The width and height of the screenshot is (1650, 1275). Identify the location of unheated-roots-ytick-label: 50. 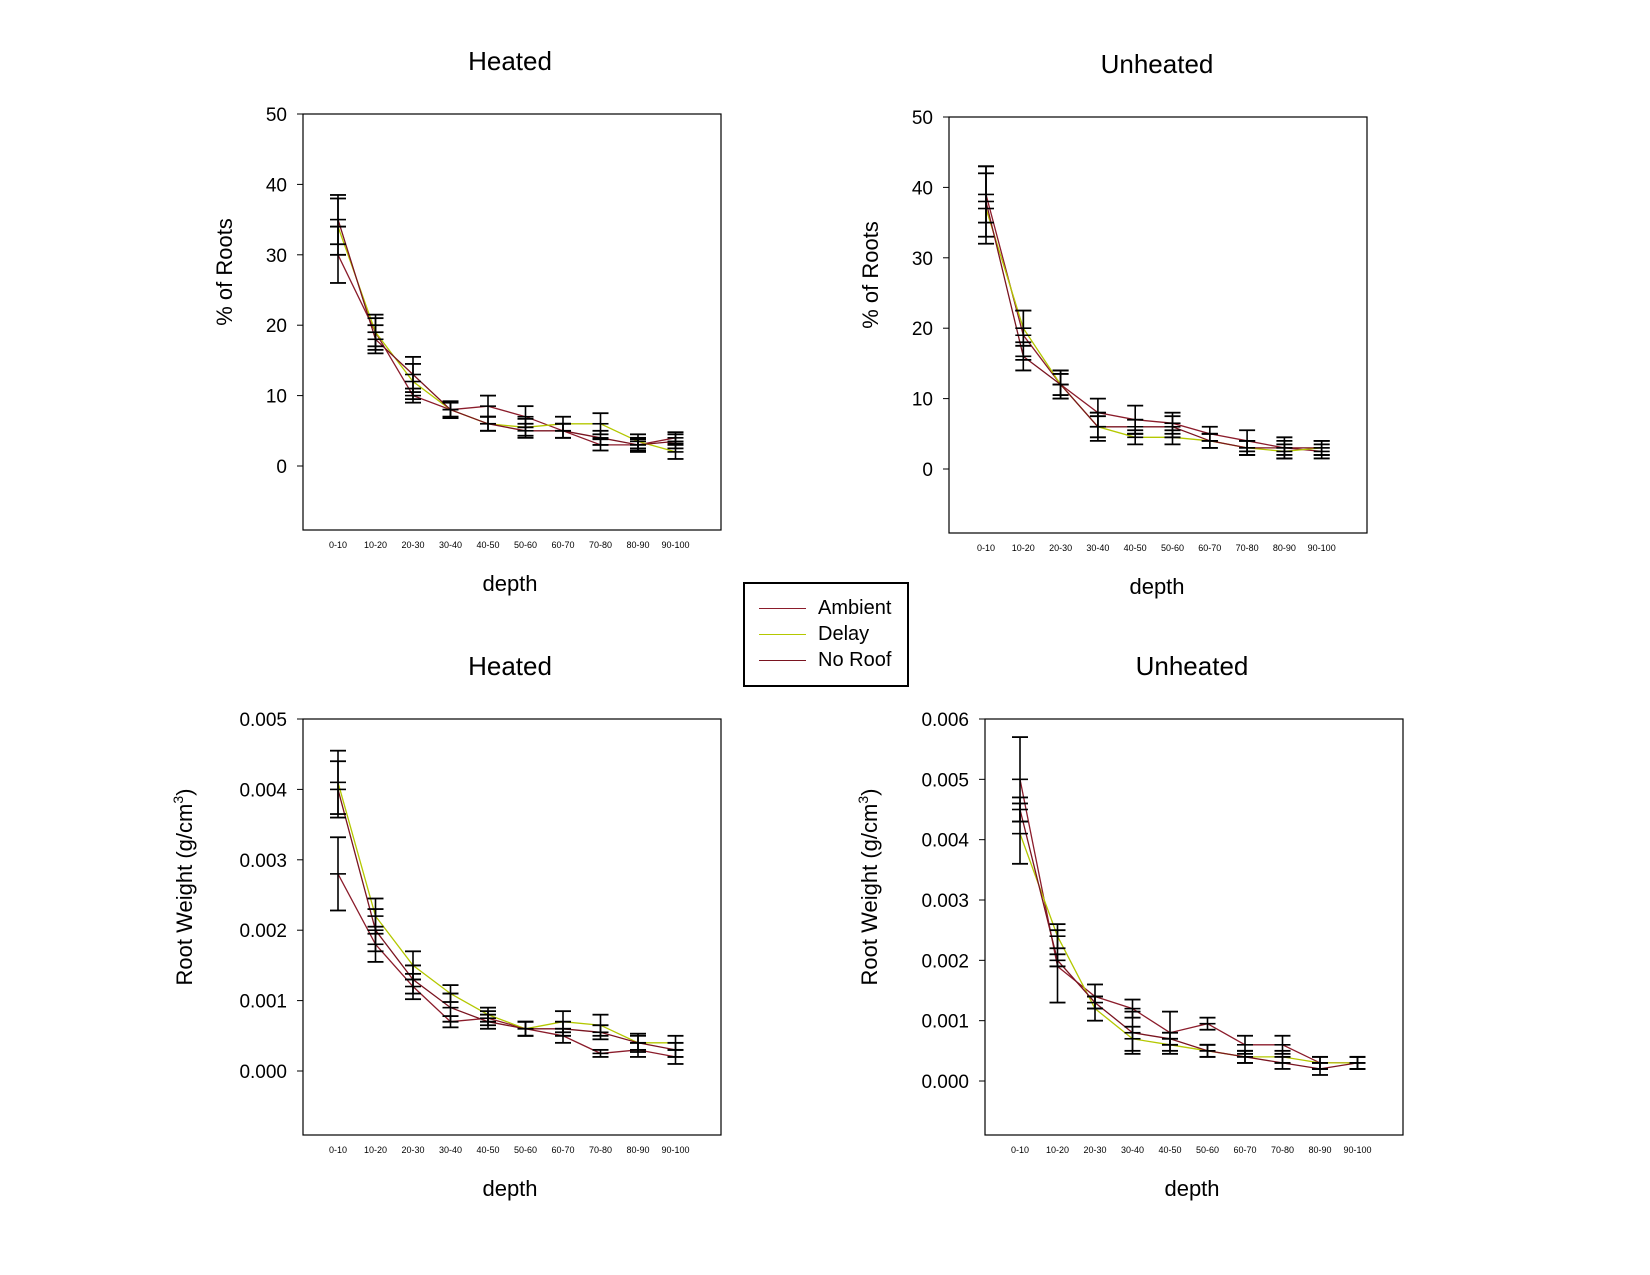
(922, 118).